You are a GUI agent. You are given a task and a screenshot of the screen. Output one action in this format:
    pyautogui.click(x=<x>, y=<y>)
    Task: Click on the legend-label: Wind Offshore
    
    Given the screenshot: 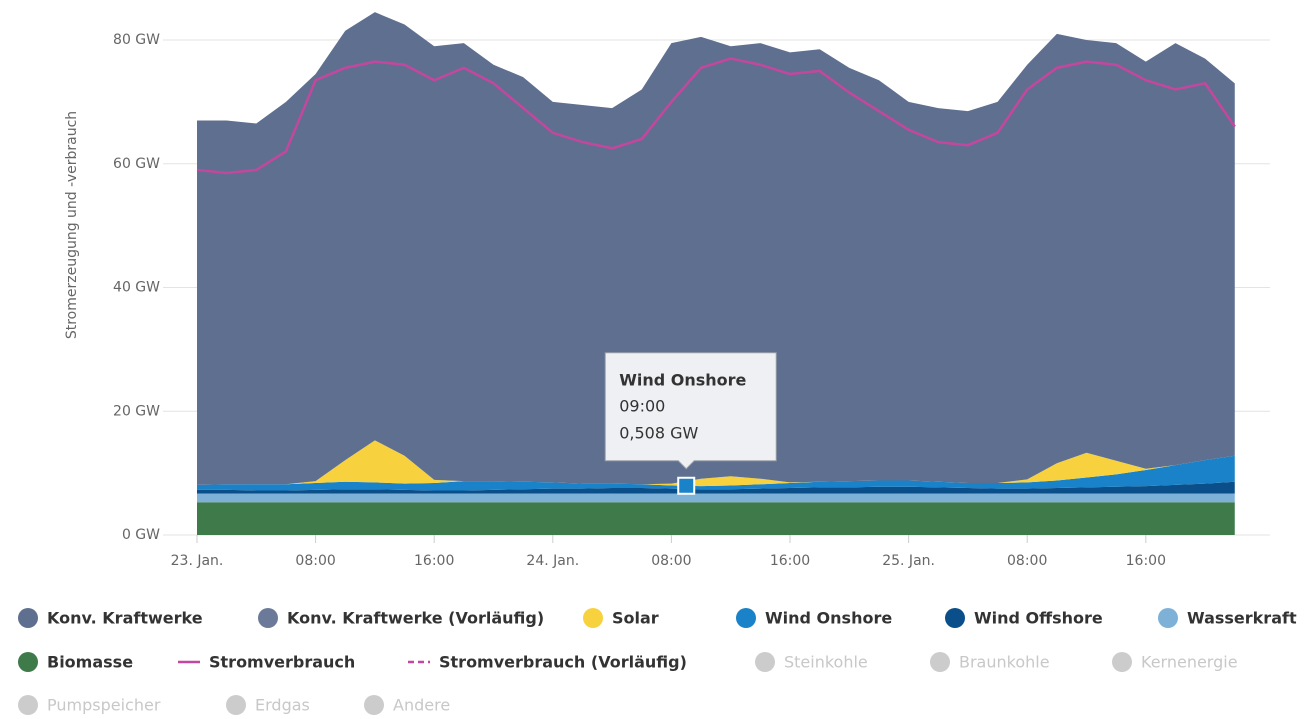 What is the action you would take?
    pyautogui.click(x=1038, y=618)
    